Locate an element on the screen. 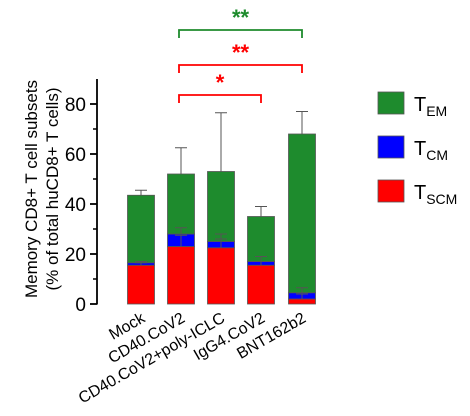 The image size is (470, 416). axes: 0 20 40 60 80 is located at coordinates (81, 197).